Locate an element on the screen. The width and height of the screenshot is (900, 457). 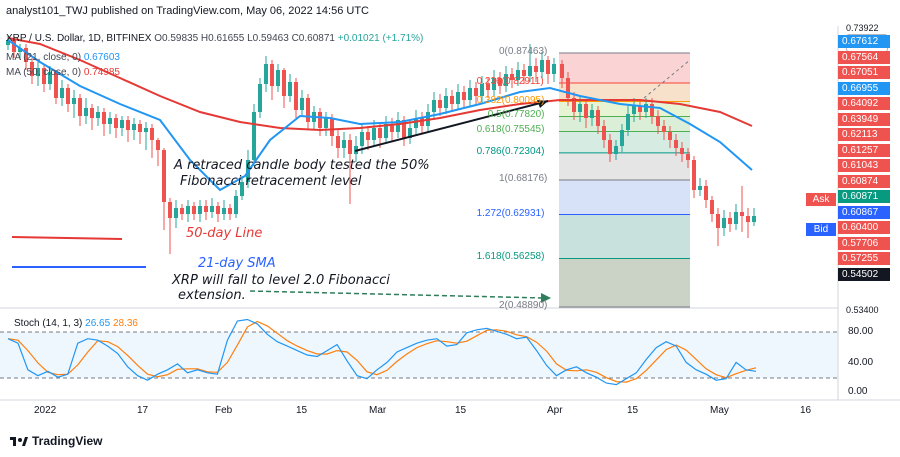
time-axis-label: 15 is located at coordinates (302, 410).